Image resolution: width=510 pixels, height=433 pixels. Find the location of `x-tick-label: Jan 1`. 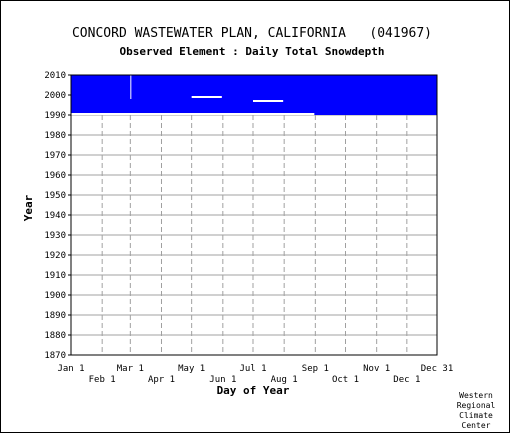

x-tick-label: Jan 1 is located at coordinates (70, 369).